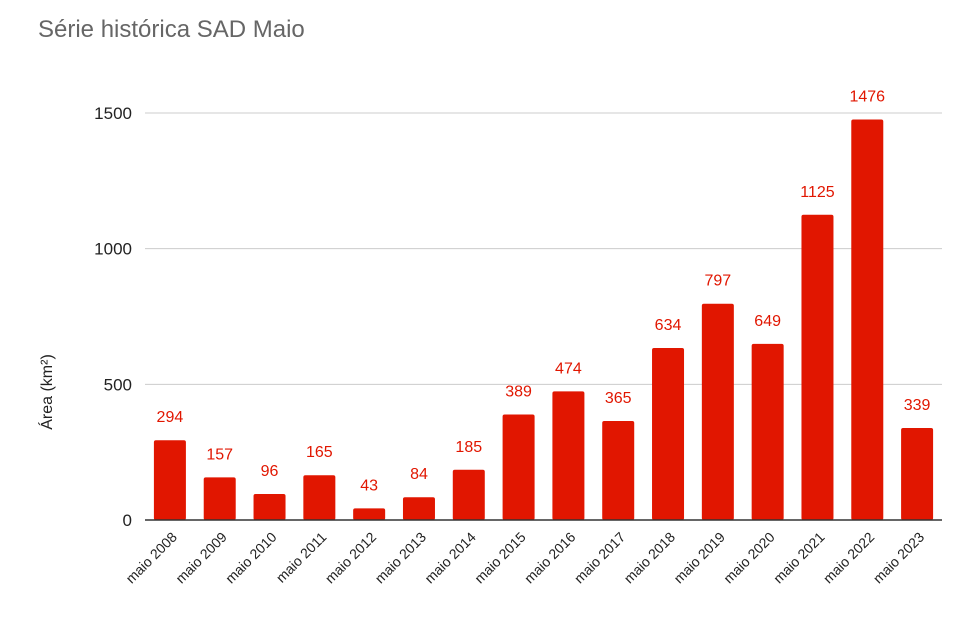 The image size is (960, 640). Describe the element at coordinates (767, 321) in the screenshot. I see `data-label: 649` at that location.